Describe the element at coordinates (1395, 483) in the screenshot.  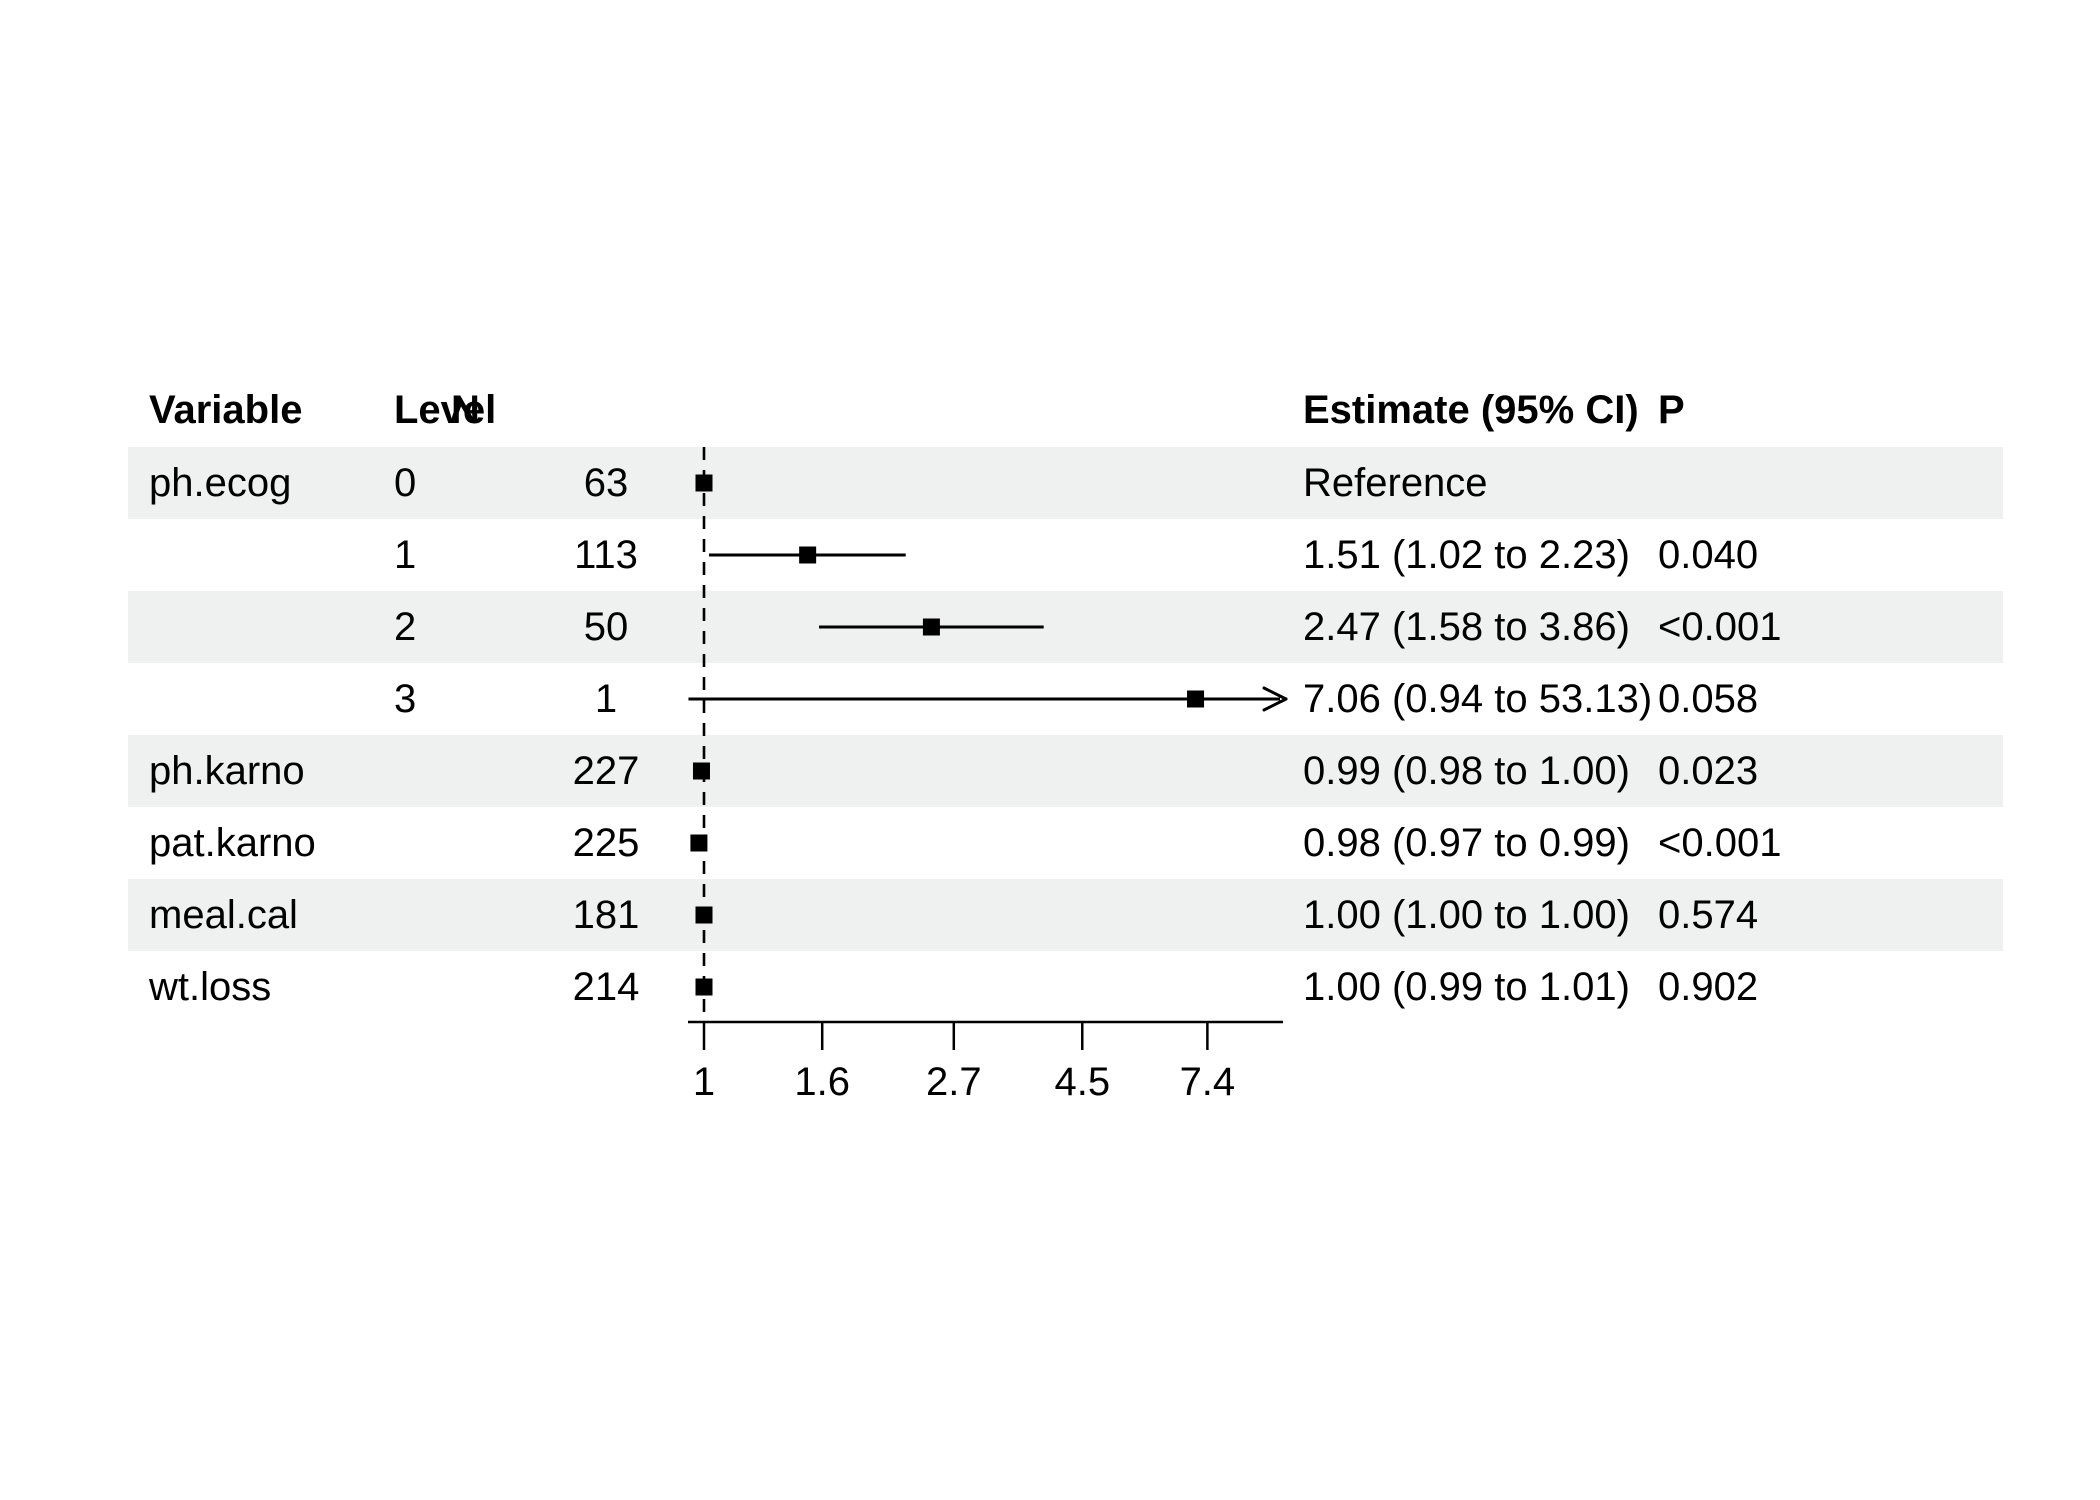
I see `row-estimate: Reference` at that location.